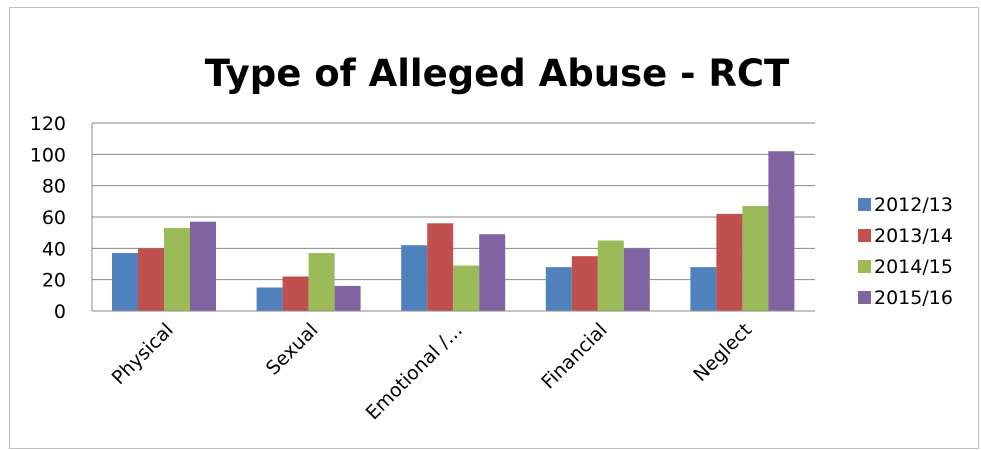 The height and width of the screenshot is (450, 981). I want to click on y-tick-label: 60, so click(54, 218).